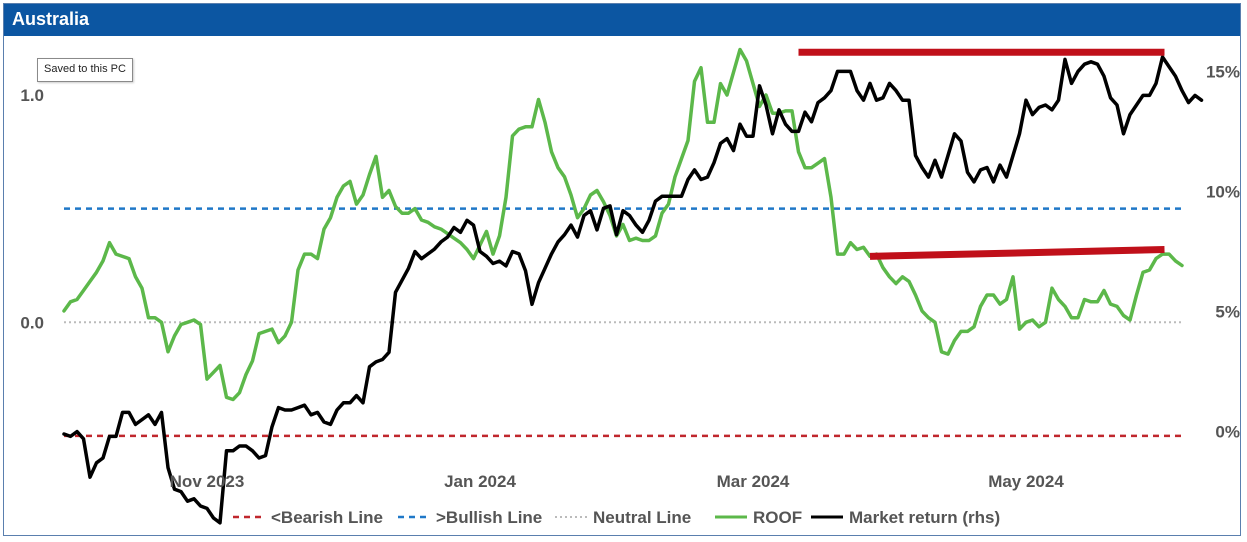  Describe the element at coordinates (753, 481) in the screenshot. I see `x-tick-label: Mar 2024` at that location.